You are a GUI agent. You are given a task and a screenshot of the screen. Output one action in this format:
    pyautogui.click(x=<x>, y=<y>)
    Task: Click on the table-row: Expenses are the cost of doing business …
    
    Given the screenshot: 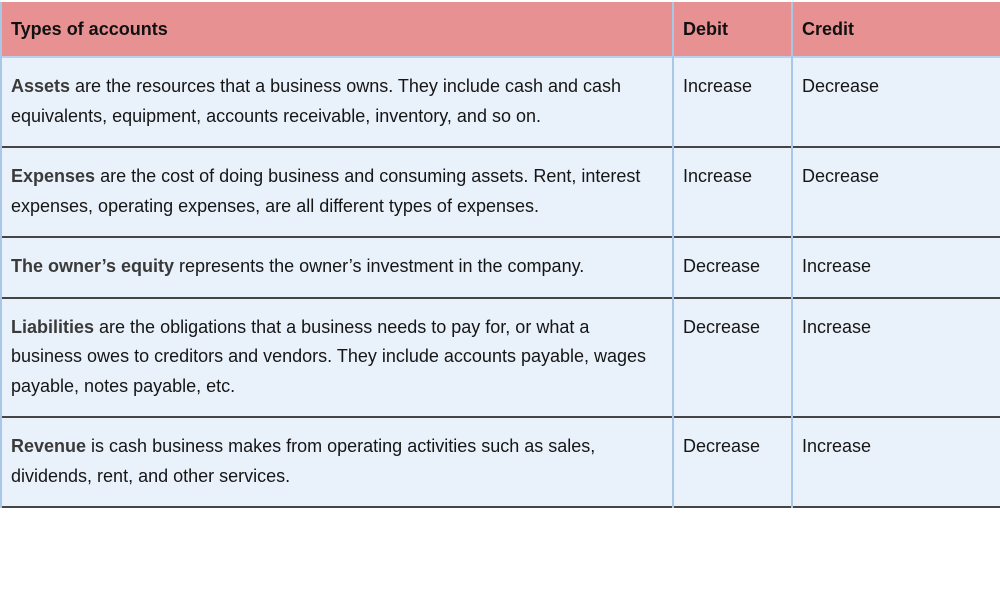 What is the action you would take?
    pyautogui.click(x=500, y=191)
    